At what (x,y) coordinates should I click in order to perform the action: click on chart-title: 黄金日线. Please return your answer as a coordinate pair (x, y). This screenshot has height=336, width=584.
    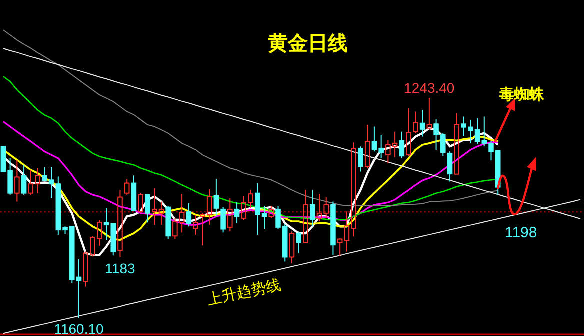
    Looking at the image, I should click on (307, 44).